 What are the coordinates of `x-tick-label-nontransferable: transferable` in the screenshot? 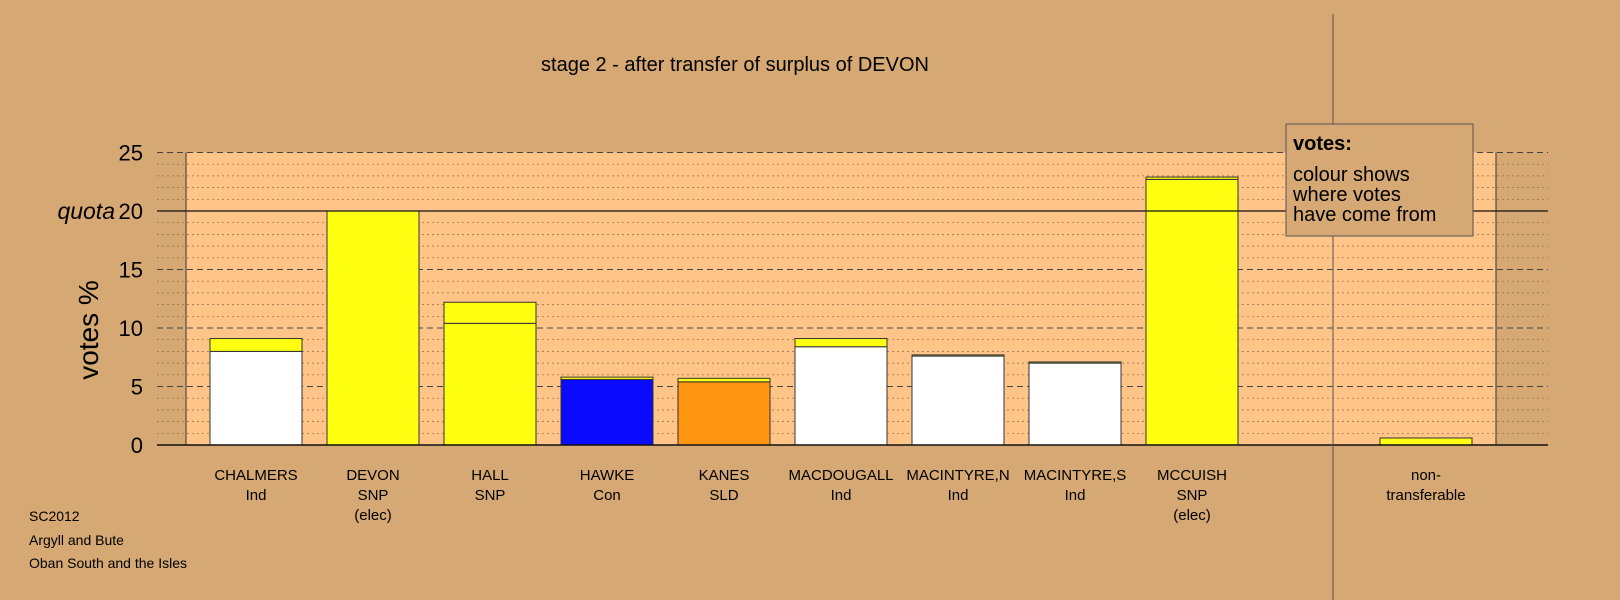 It's located at (1425, 495).